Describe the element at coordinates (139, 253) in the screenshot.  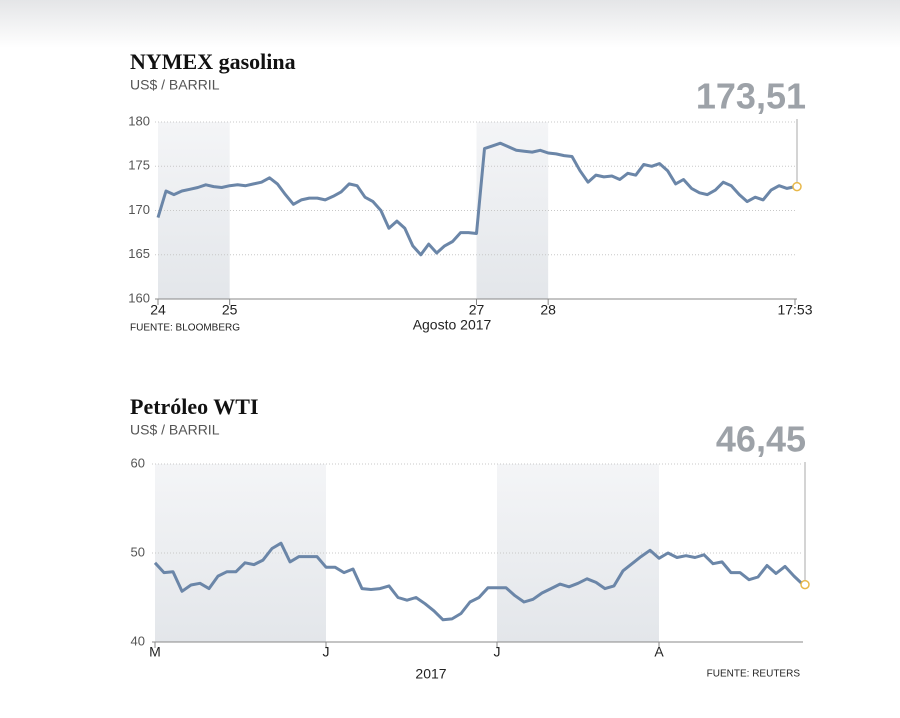
I see `y-tick-label: 165` at that location.